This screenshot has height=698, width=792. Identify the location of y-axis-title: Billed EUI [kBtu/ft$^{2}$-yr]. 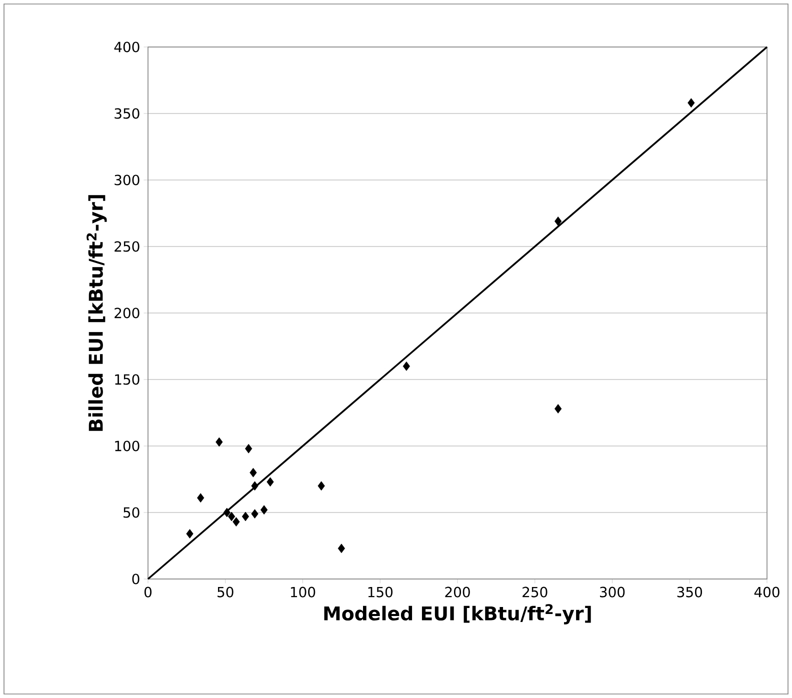
(96, 313).